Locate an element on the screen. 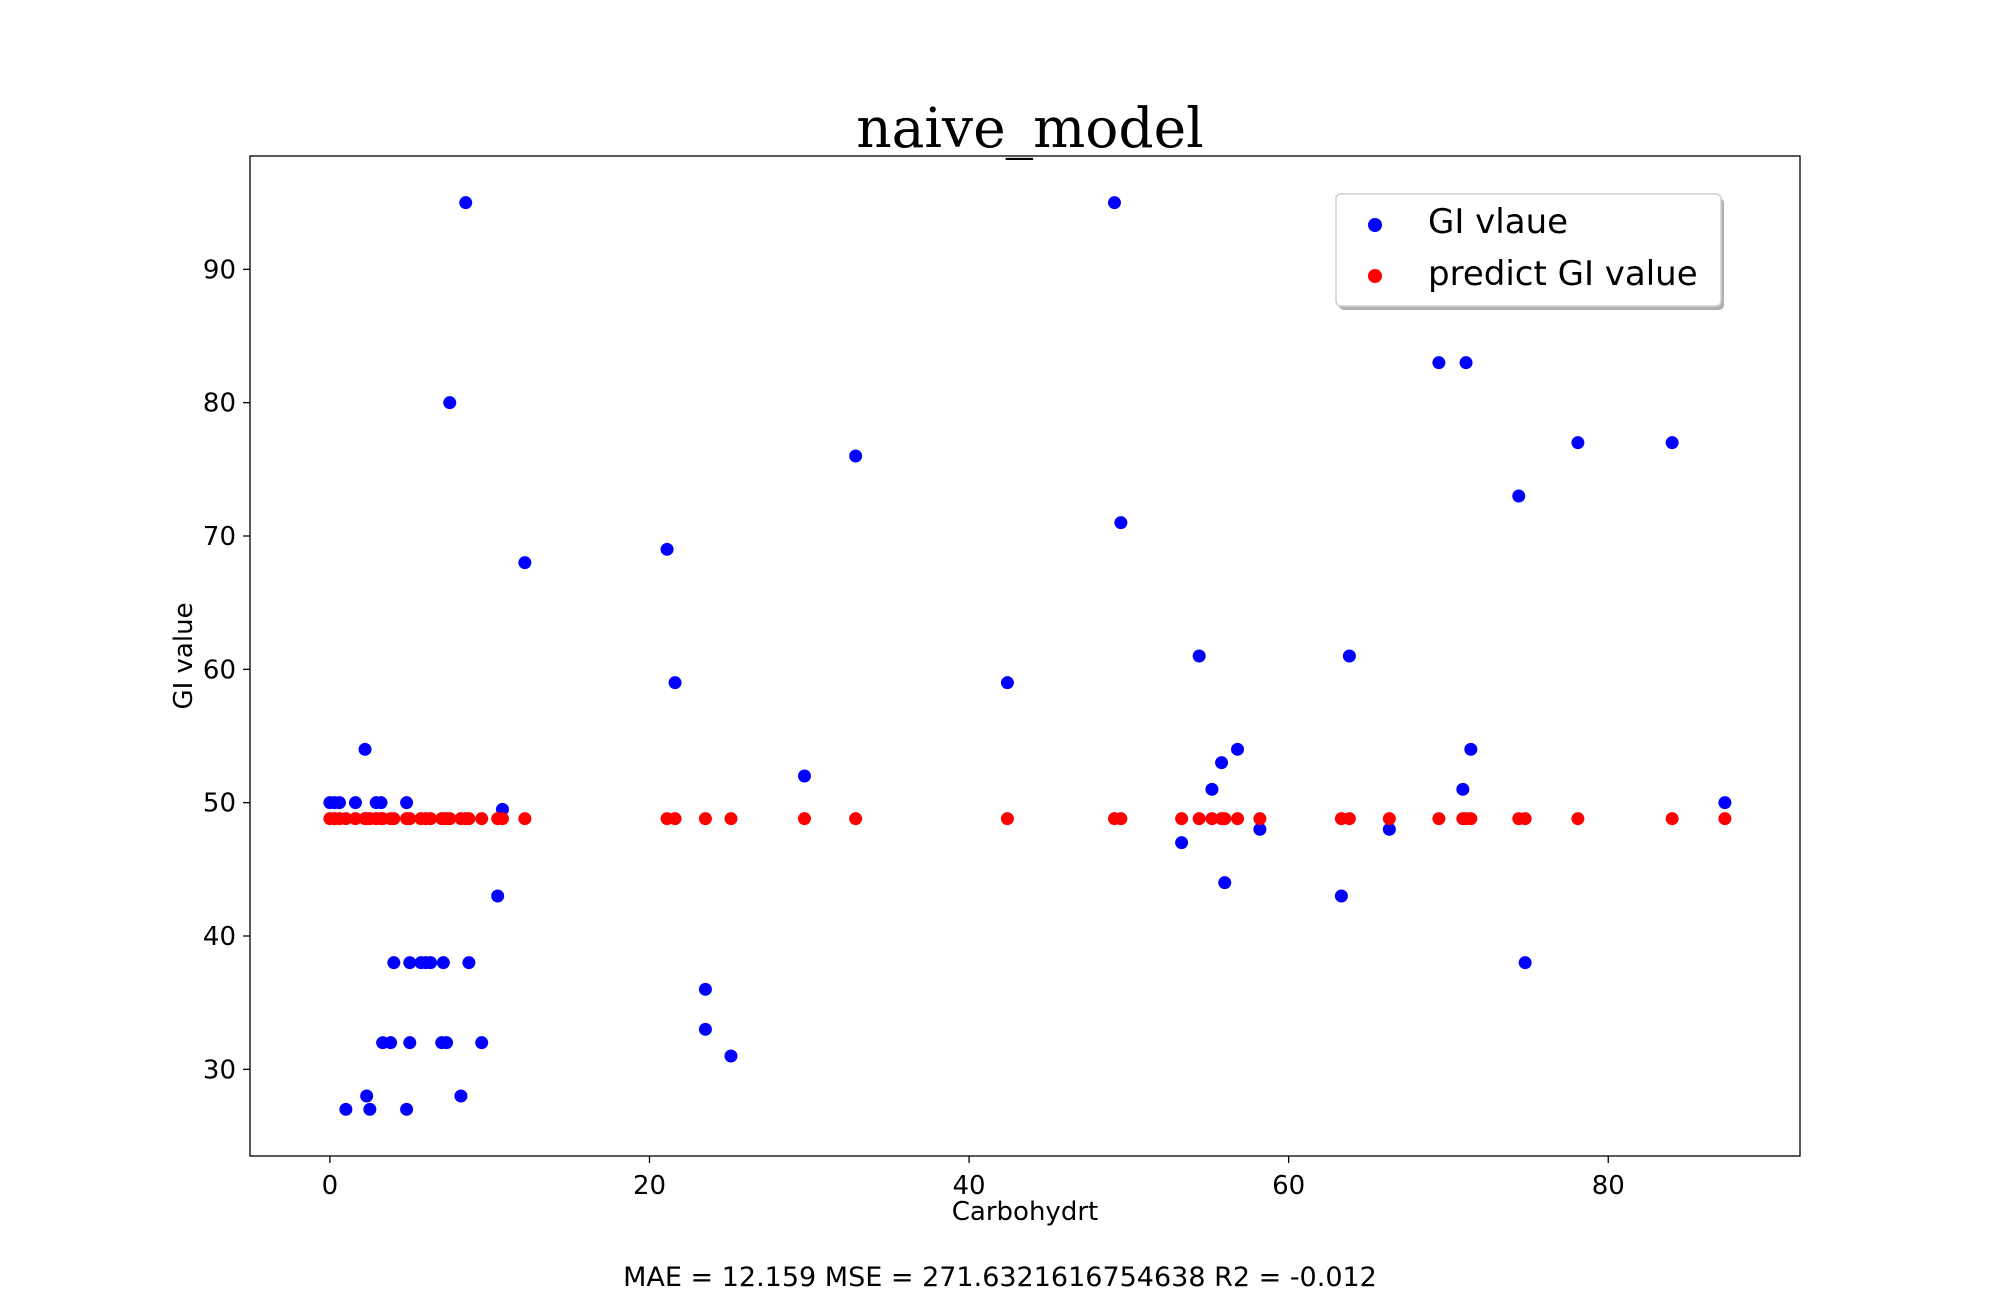 The height and width of the screenshot is (1300, 2000). x-tick-label: 60 is located at coordinates (1288, 1186).